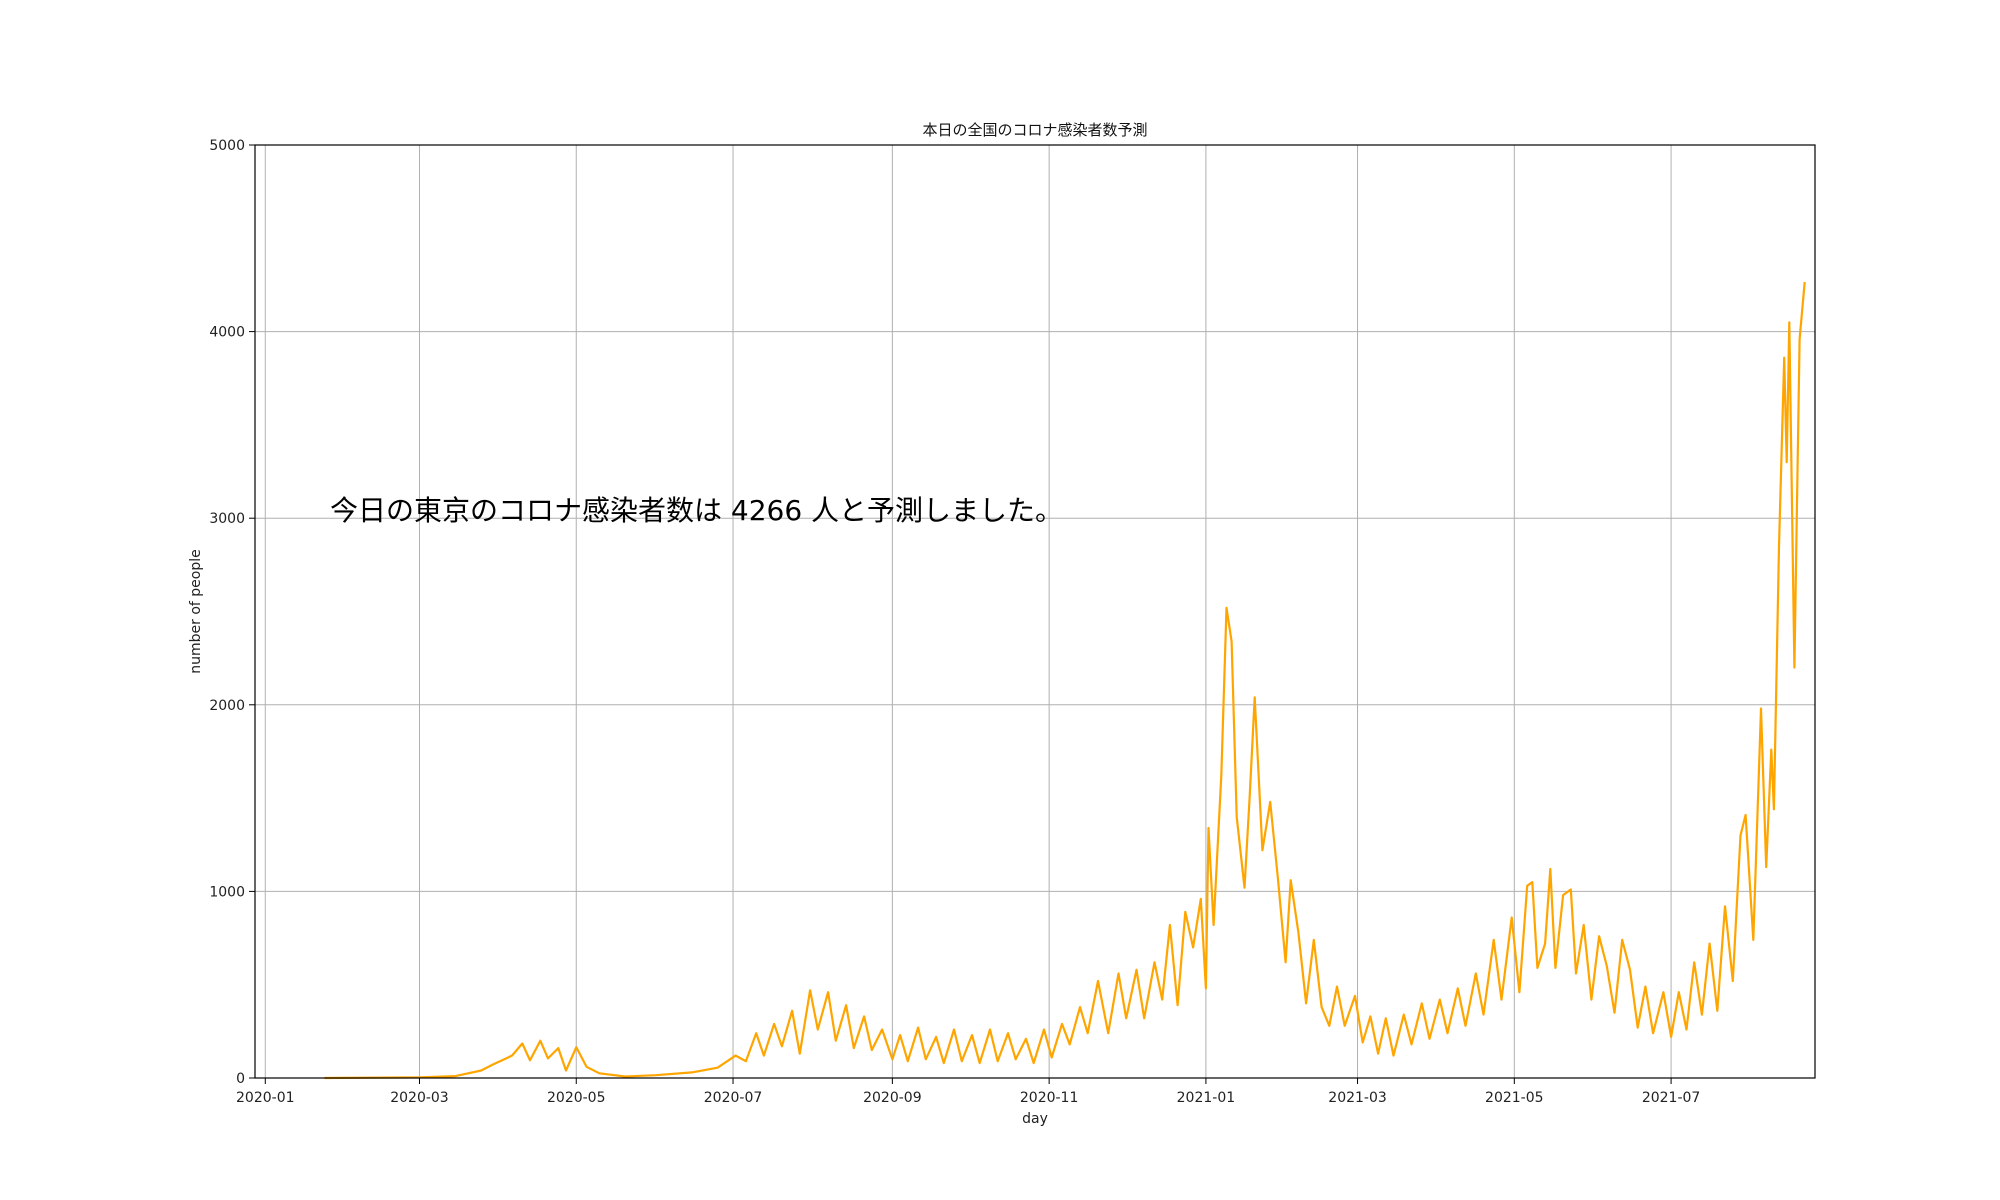  What do you see at coordinates (1049, 1098) in the screenshot?
I see `x-tick-label: 2020-11` at bounding box center [1049, 1098].